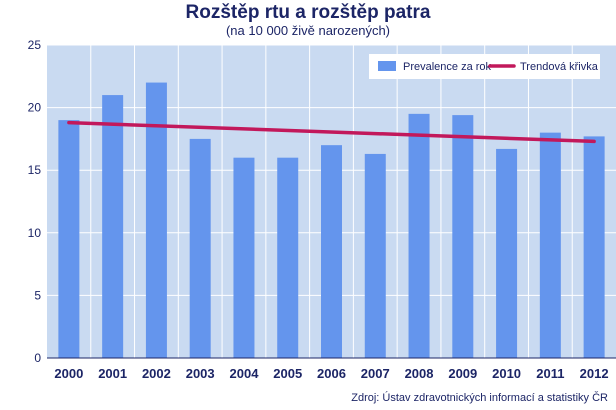 The height and width of the screenshot is (410, 616). I want to click on legend-label-trend: Trendová křivka, so click(559, 67).